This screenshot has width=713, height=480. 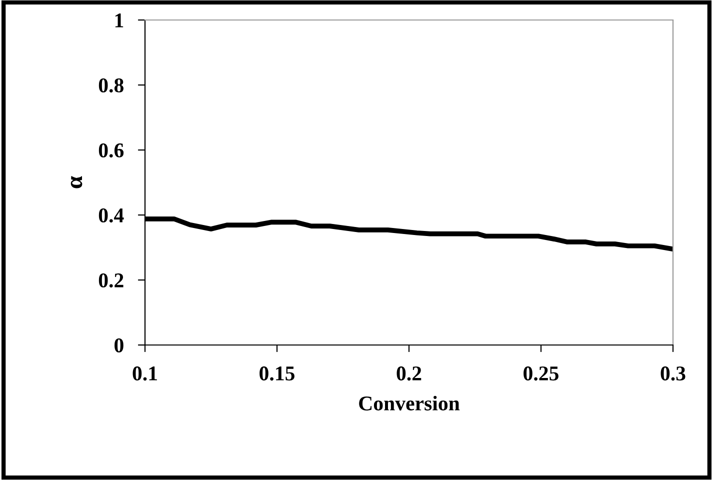 I want to click on x-tick-label: 0.25, so click(x=541, y=373).